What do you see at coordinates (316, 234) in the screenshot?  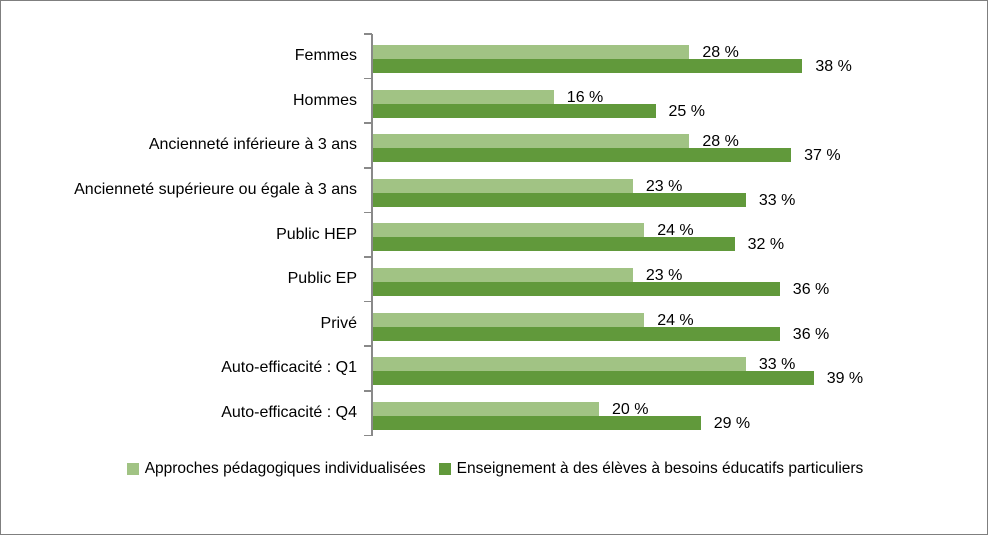 I see `category-label: Public HEP` at bounding box center [316, 234].